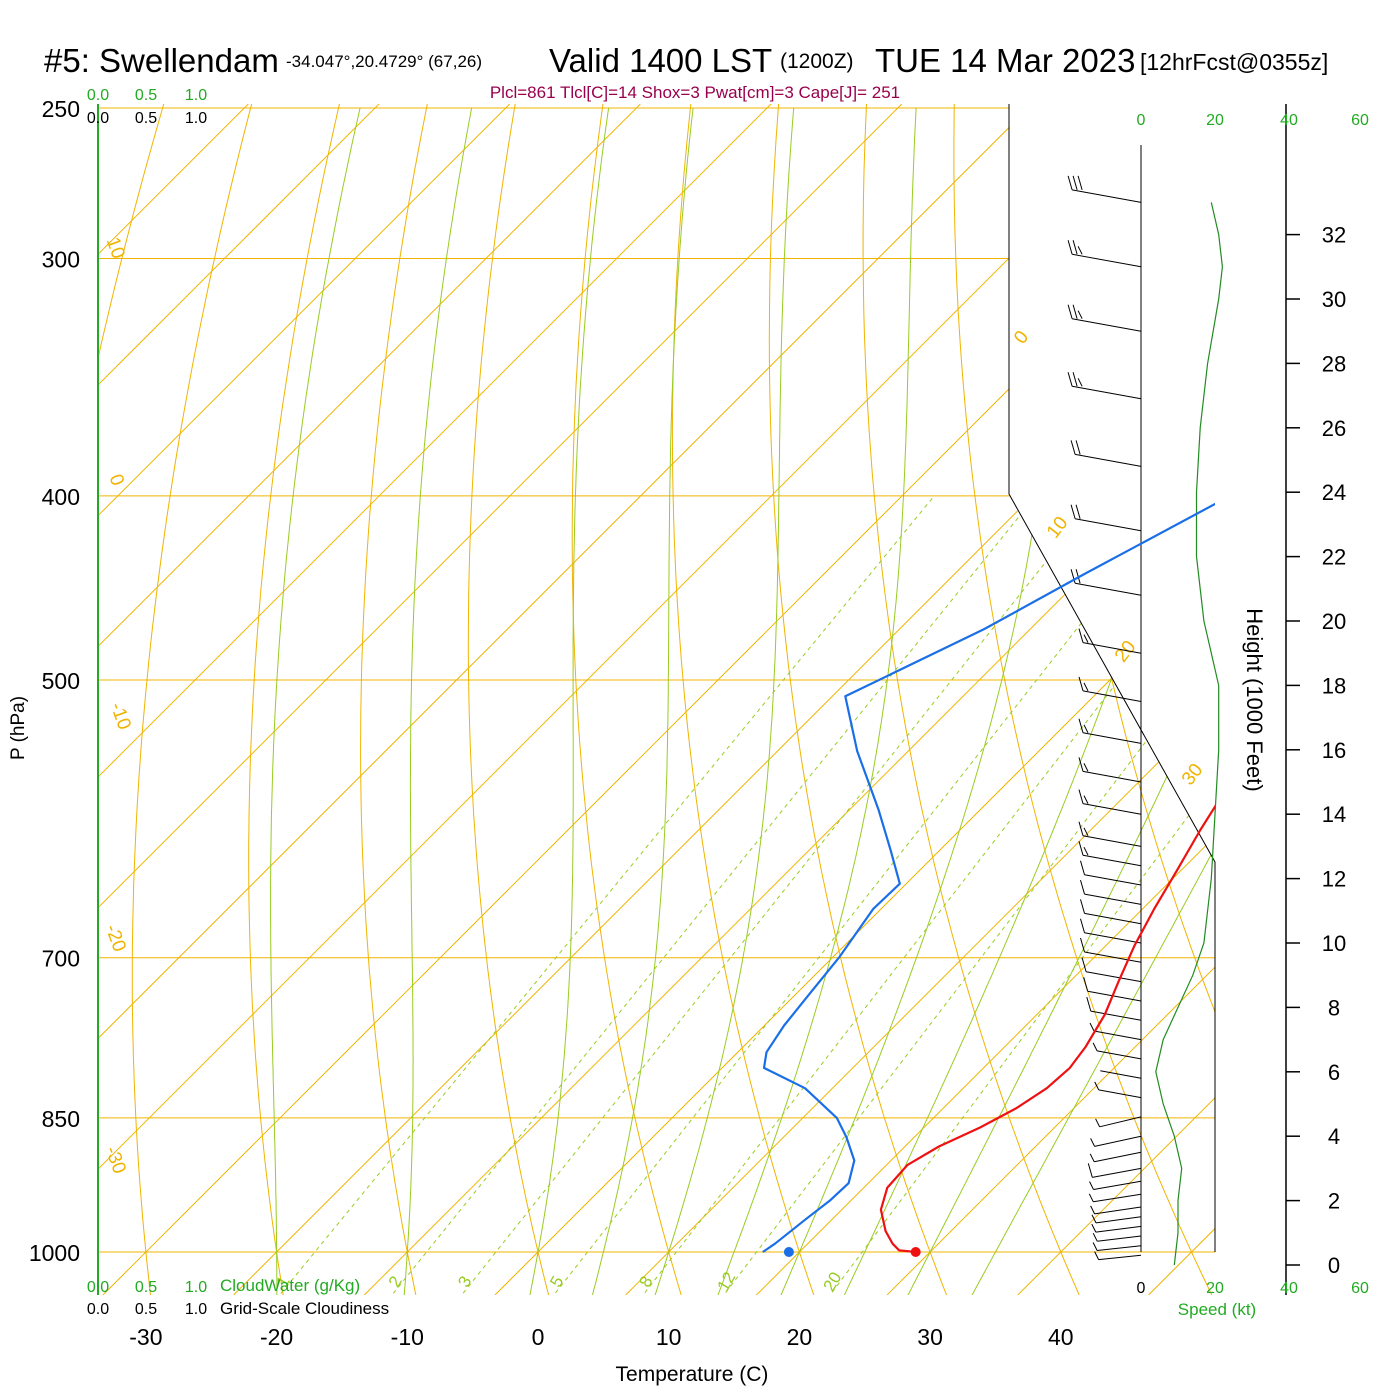  What do you see at coordinates (1334, 1072) in the screenshot?
I see `height-tick-label: 6` at bounding box center [1334, 1072].